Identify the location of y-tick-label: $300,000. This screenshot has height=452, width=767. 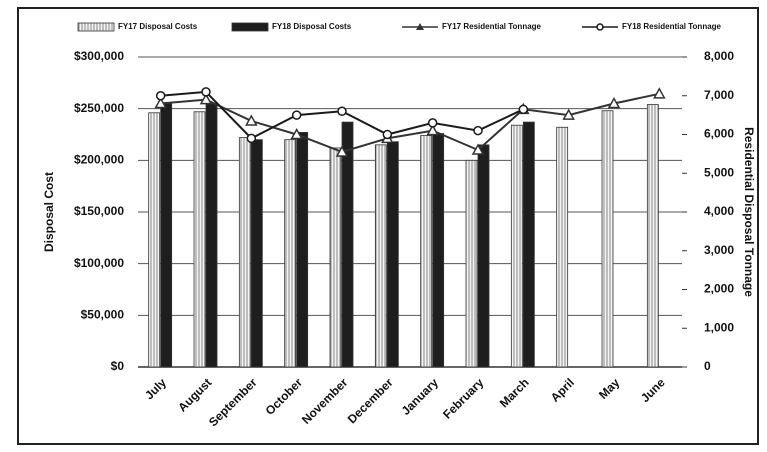
(99, 56).